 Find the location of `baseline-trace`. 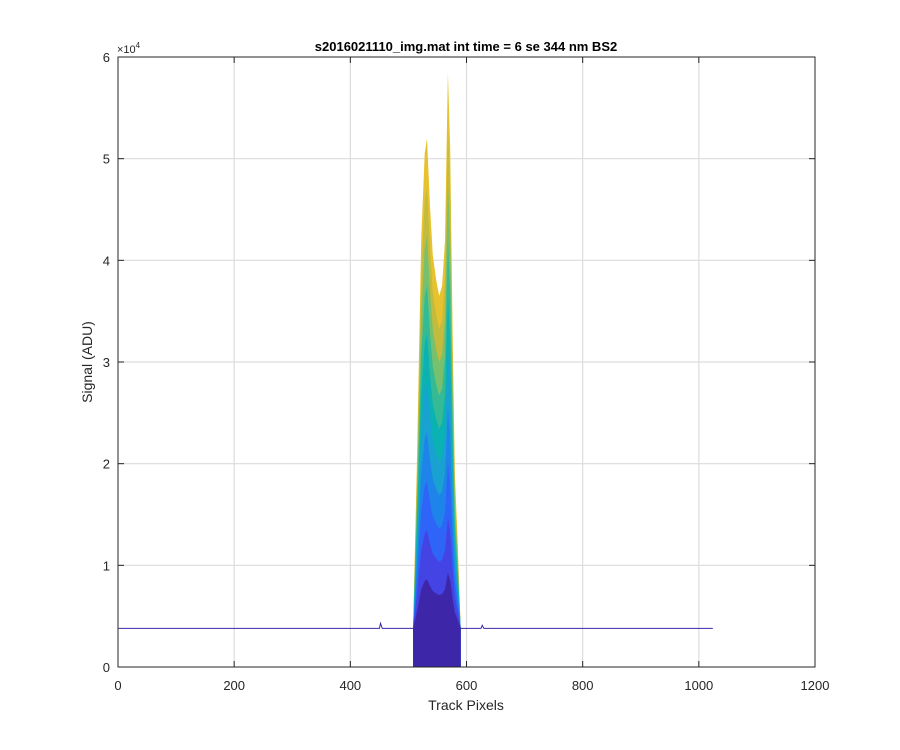

baseline-trace is located at coordinates (415, 625).